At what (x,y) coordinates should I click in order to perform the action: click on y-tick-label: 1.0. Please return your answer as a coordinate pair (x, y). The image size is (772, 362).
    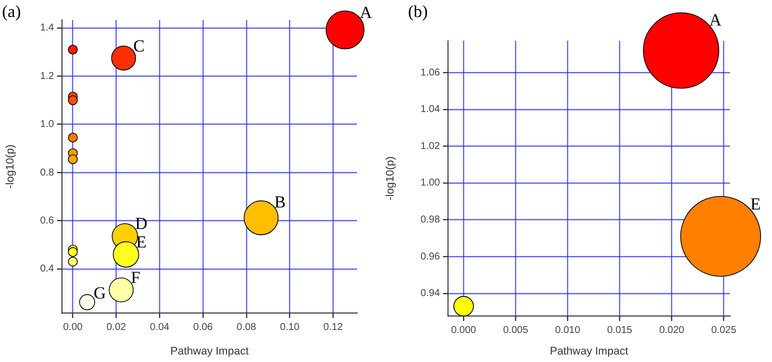
    Looking at the image, I should click on (47, 124).